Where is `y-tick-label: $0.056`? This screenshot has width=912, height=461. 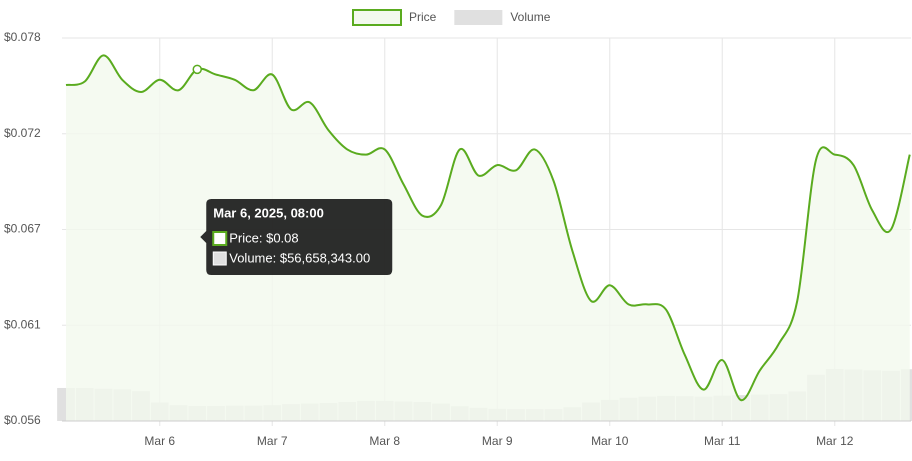 y-tick-label: $0.056 is located at coordinates (22, 420).